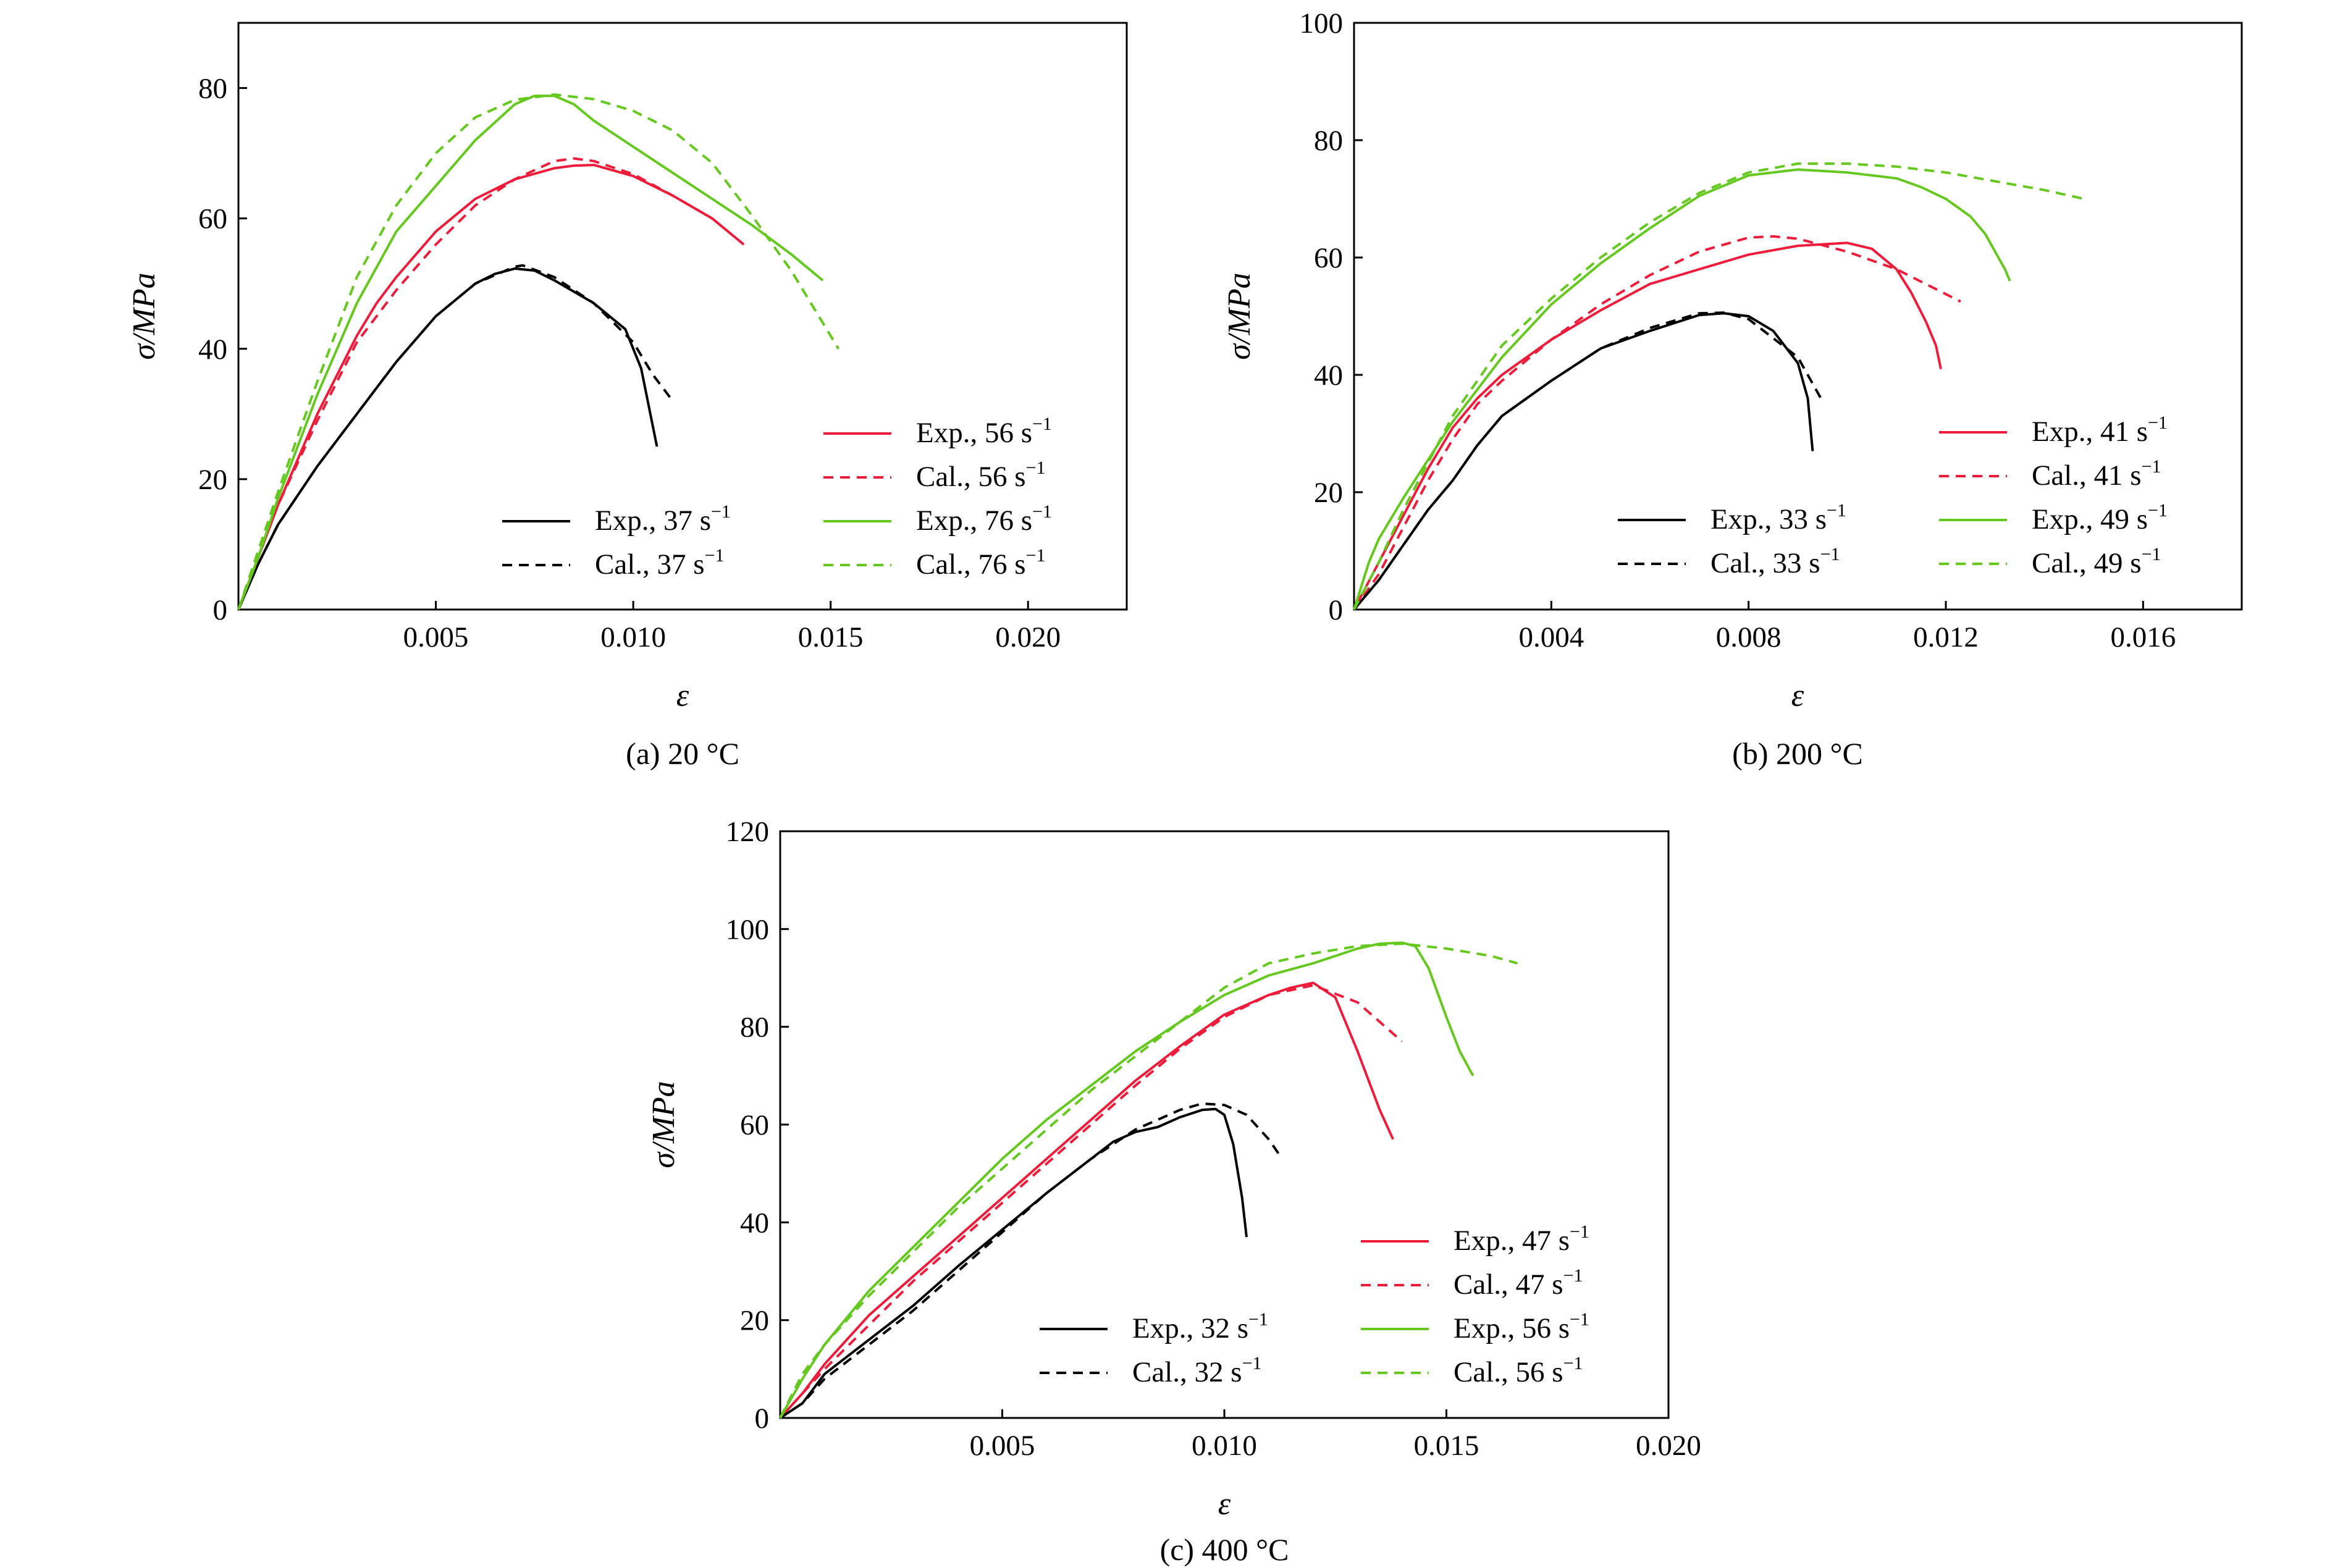 The image size is (2335, 1568). Describe the element at coordinates (1518, 1371) in the screenshot. I see `legend-label-c-5: Cal., 56 s−1` at that location.